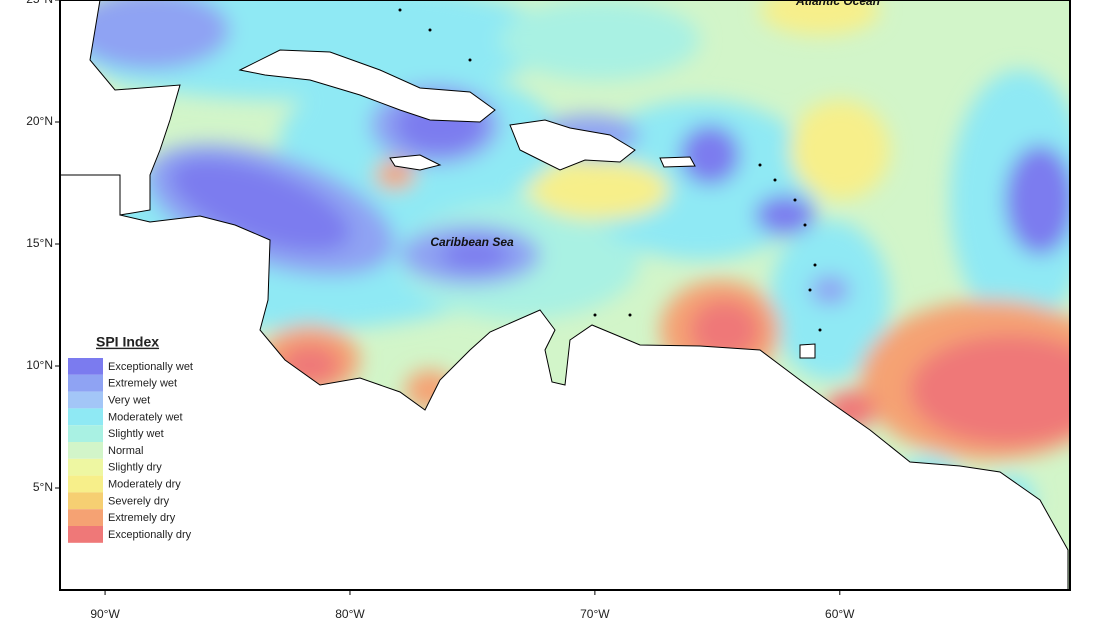  I want to click on ocean-label: Atlantic Ocean, so click(837, 4).